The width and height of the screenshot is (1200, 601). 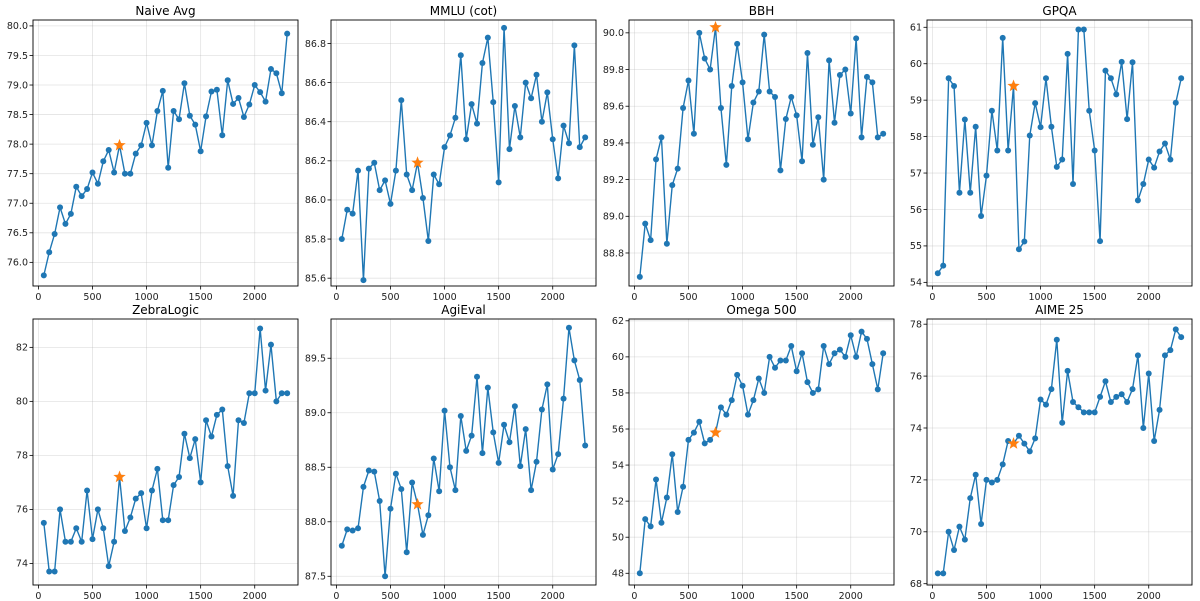 I want to click on highlight-star-marker, so click(x=417, y=162).